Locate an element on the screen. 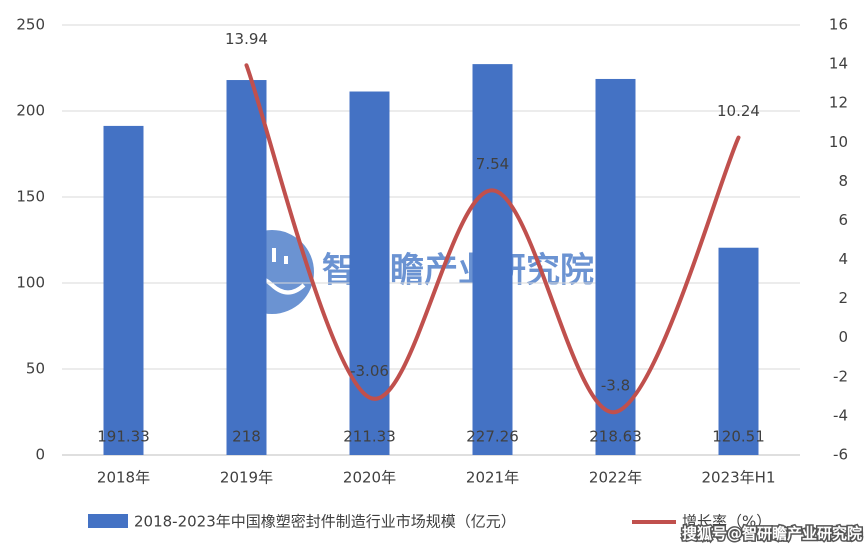 The height and width of the screenshot is (553, 867). x-tick-label: 2020年 is located at coordinates (369, 478).